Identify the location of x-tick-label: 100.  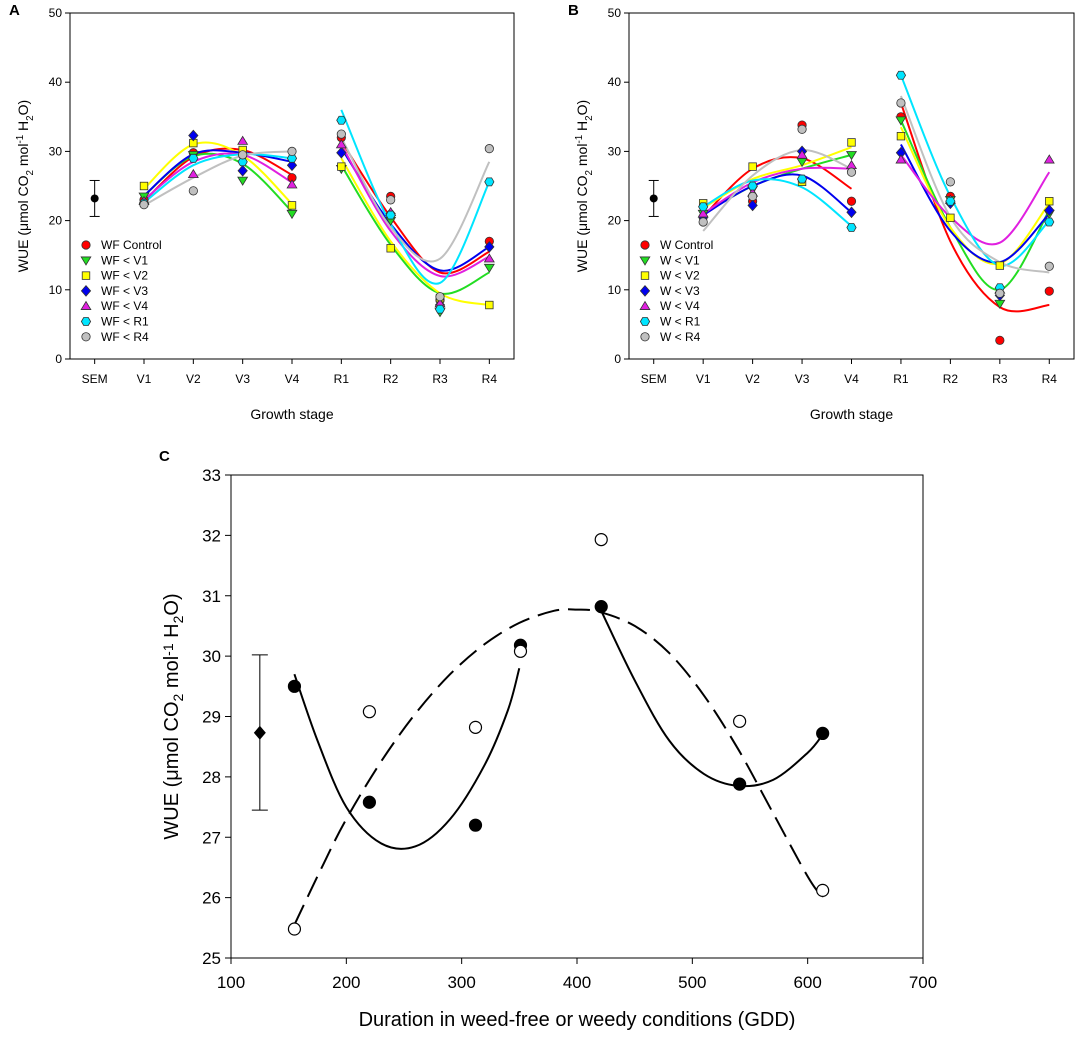
(231, 982).